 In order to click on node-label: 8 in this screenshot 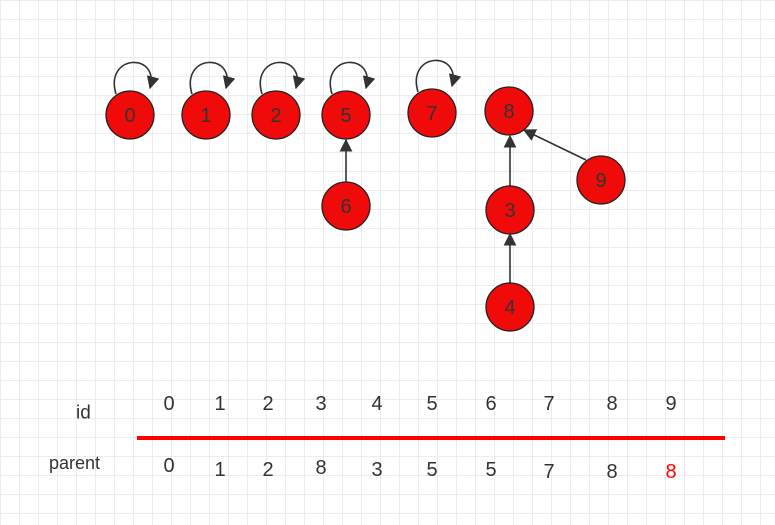, I will do `click(508, 112)`.